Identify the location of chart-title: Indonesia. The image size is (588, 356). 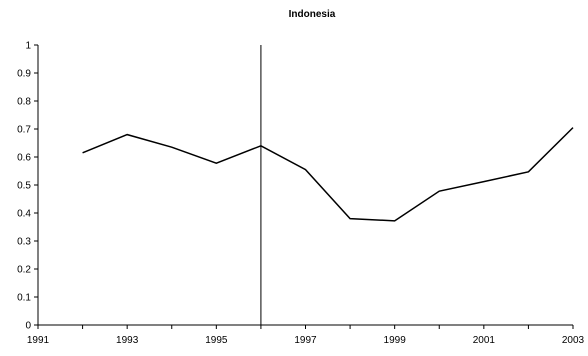
(312, 14).